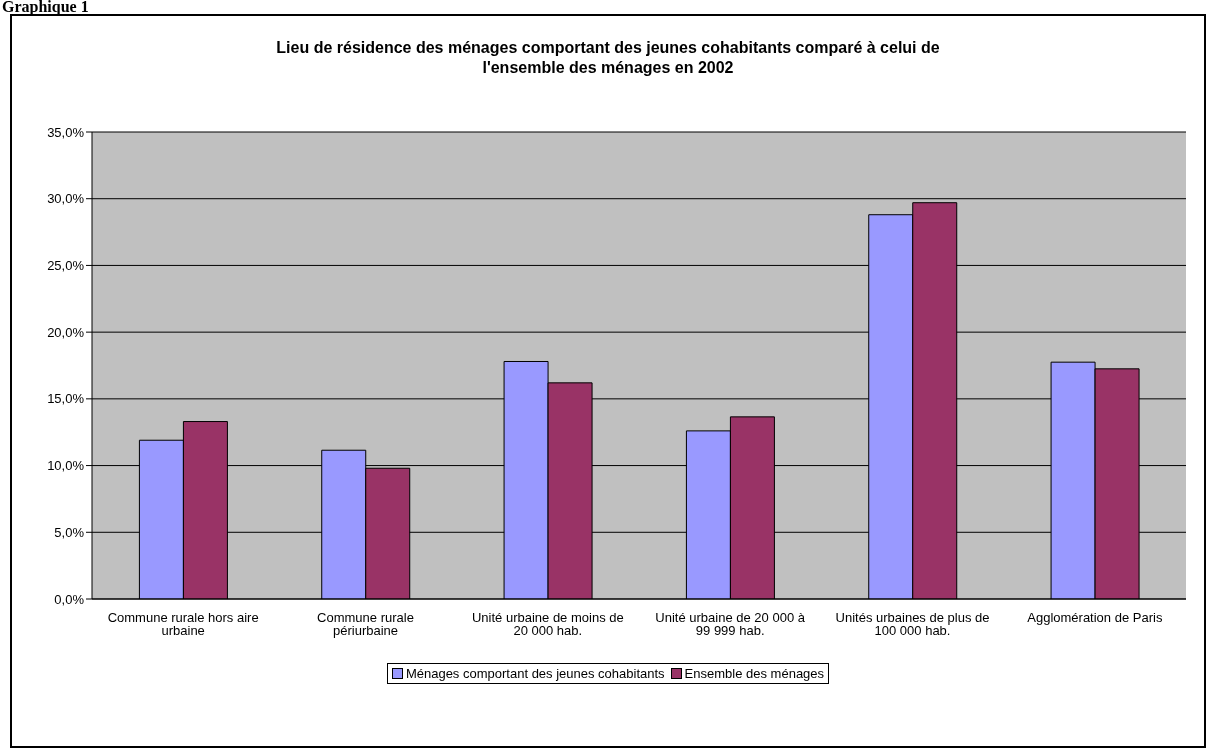  I want to click on legend-label: Ménages comportant des jeunes cohabitants, so click(534, 673).